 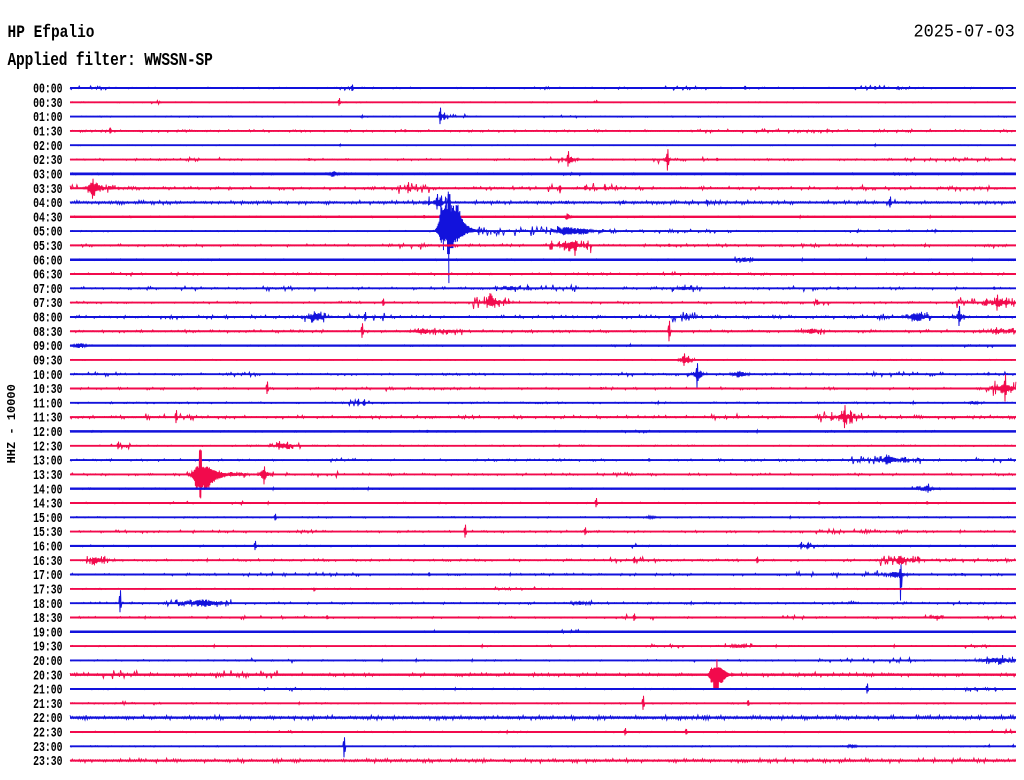 I want to click on svg-text: 16:30, so click(x=47, y=561).